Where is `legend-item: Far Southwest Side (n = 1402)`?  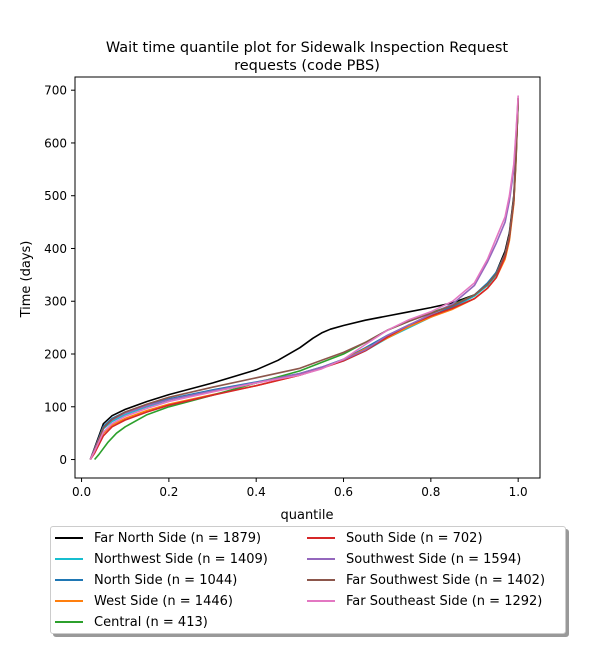 legend-item: Far Southwest Side (n = 1402) is located at coordinates (426, 580).